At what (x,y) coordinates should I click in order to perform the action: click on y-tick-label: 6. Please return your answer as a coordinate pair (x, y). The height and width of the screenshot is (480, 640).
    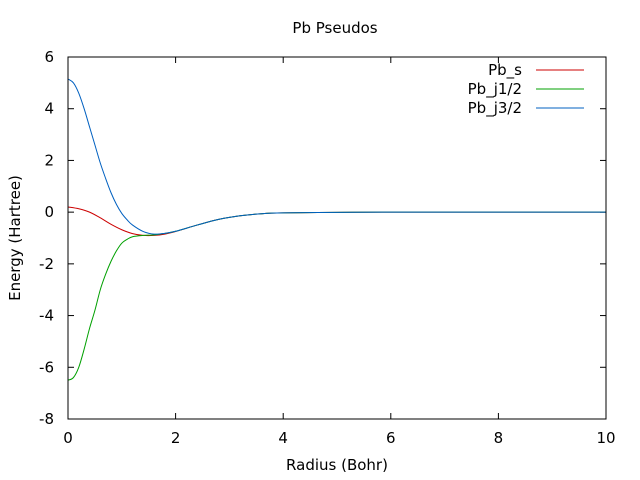
    Looking at the image, I should click on (49, 57).